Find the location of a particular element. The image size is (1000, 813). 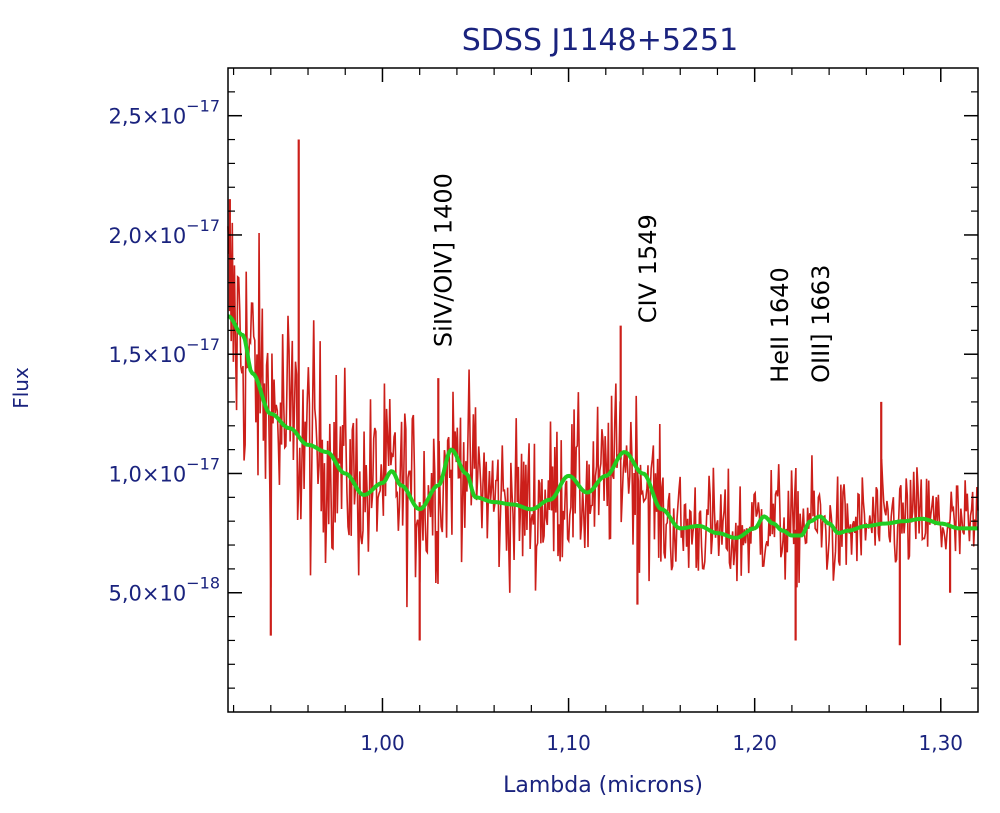

line-annotation-3: OIII] 1663 is located at coordinates (821, 324).